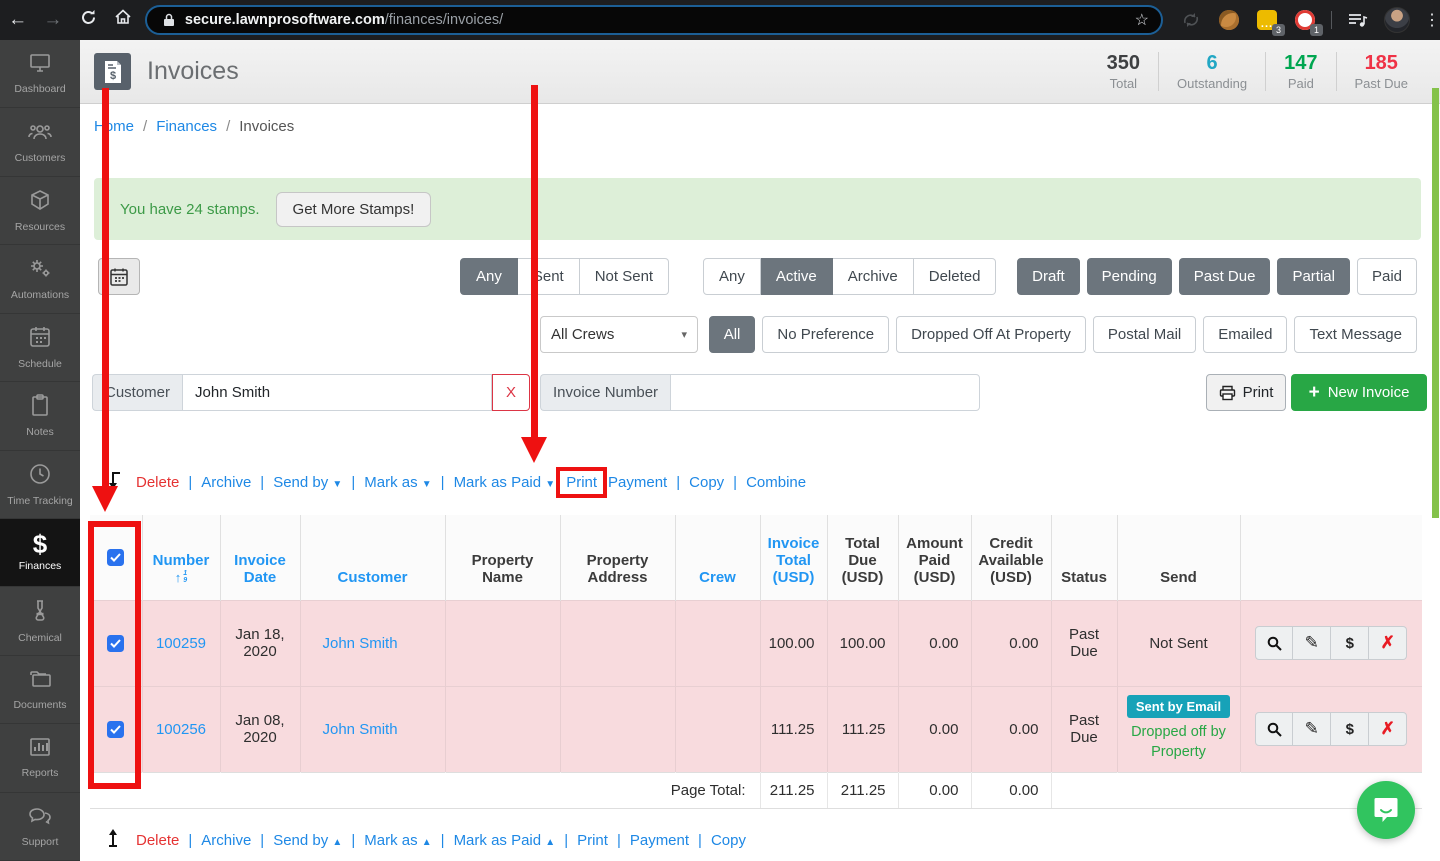 Image resolution: width=1440 pixels, height=861 pixels. I want to click on status-filter-pending: Pending, so click(1129, 276).